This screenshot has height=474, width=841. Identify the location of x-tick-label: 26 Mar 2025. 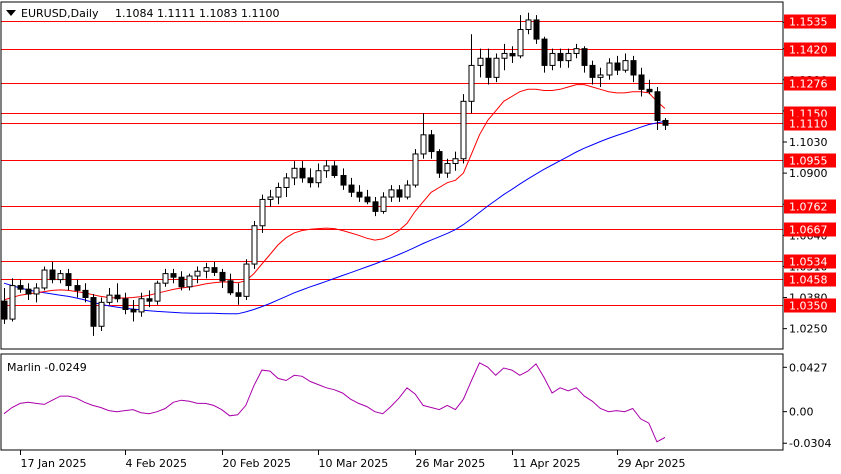
(451, 463).